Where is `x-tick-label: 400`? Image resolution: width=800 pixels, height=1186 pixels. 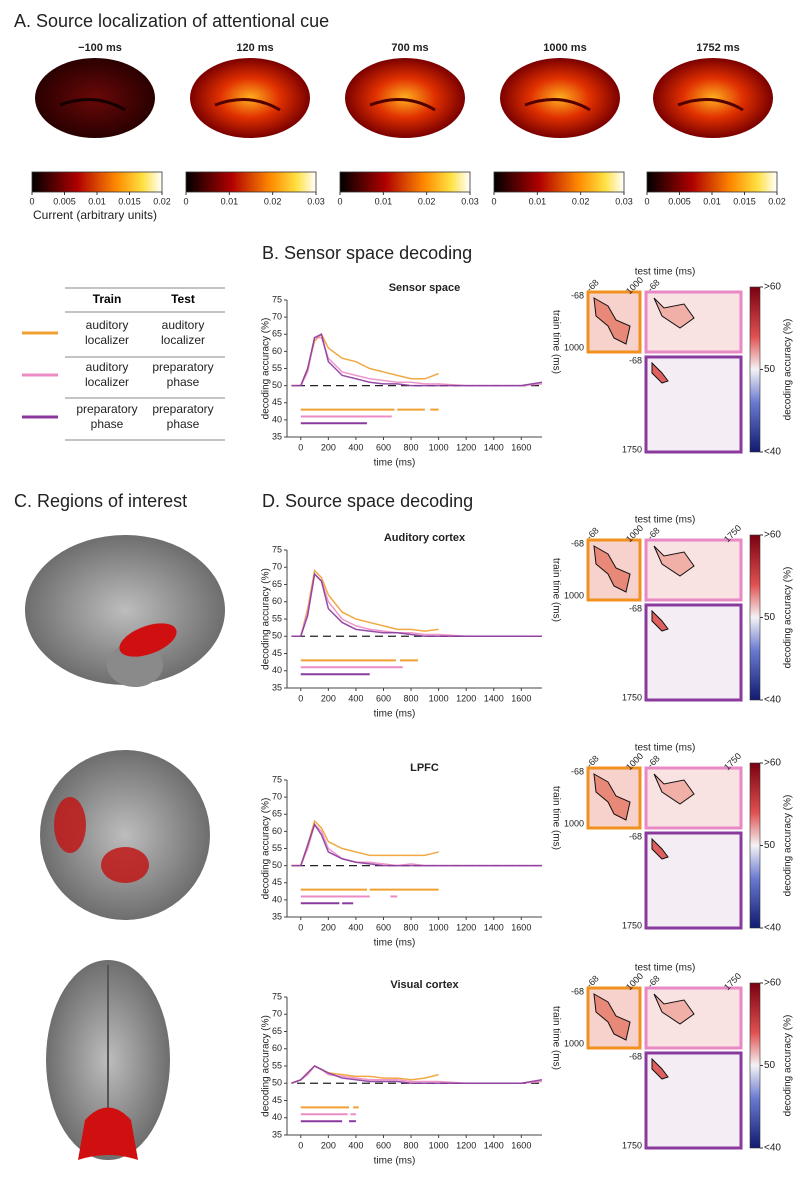
x-tick-label: 400 is located at coordinates (355, 927).